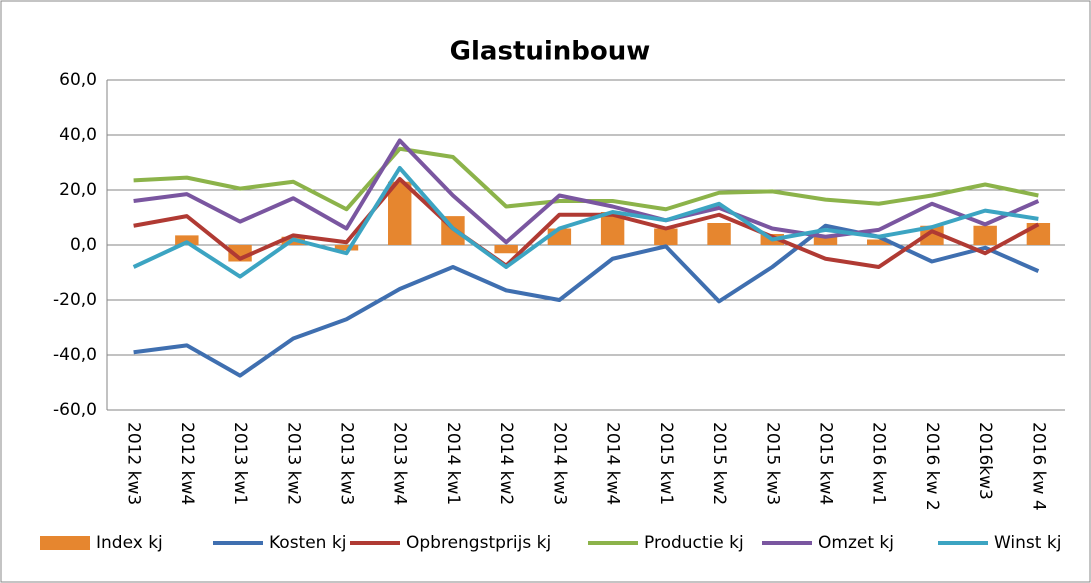 This screenshot has height=583, width=1091. I want to click on x-tick-label: 2014 kw1, so click(453, 463).